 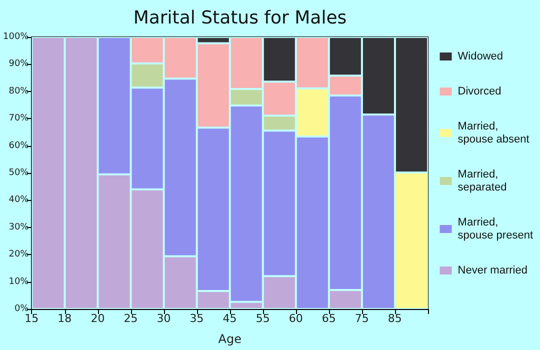 What do you see at coordinates (19, 119) in the screenshot?
I see `y-tick-label: 70%` at bounding box center [19, 119].